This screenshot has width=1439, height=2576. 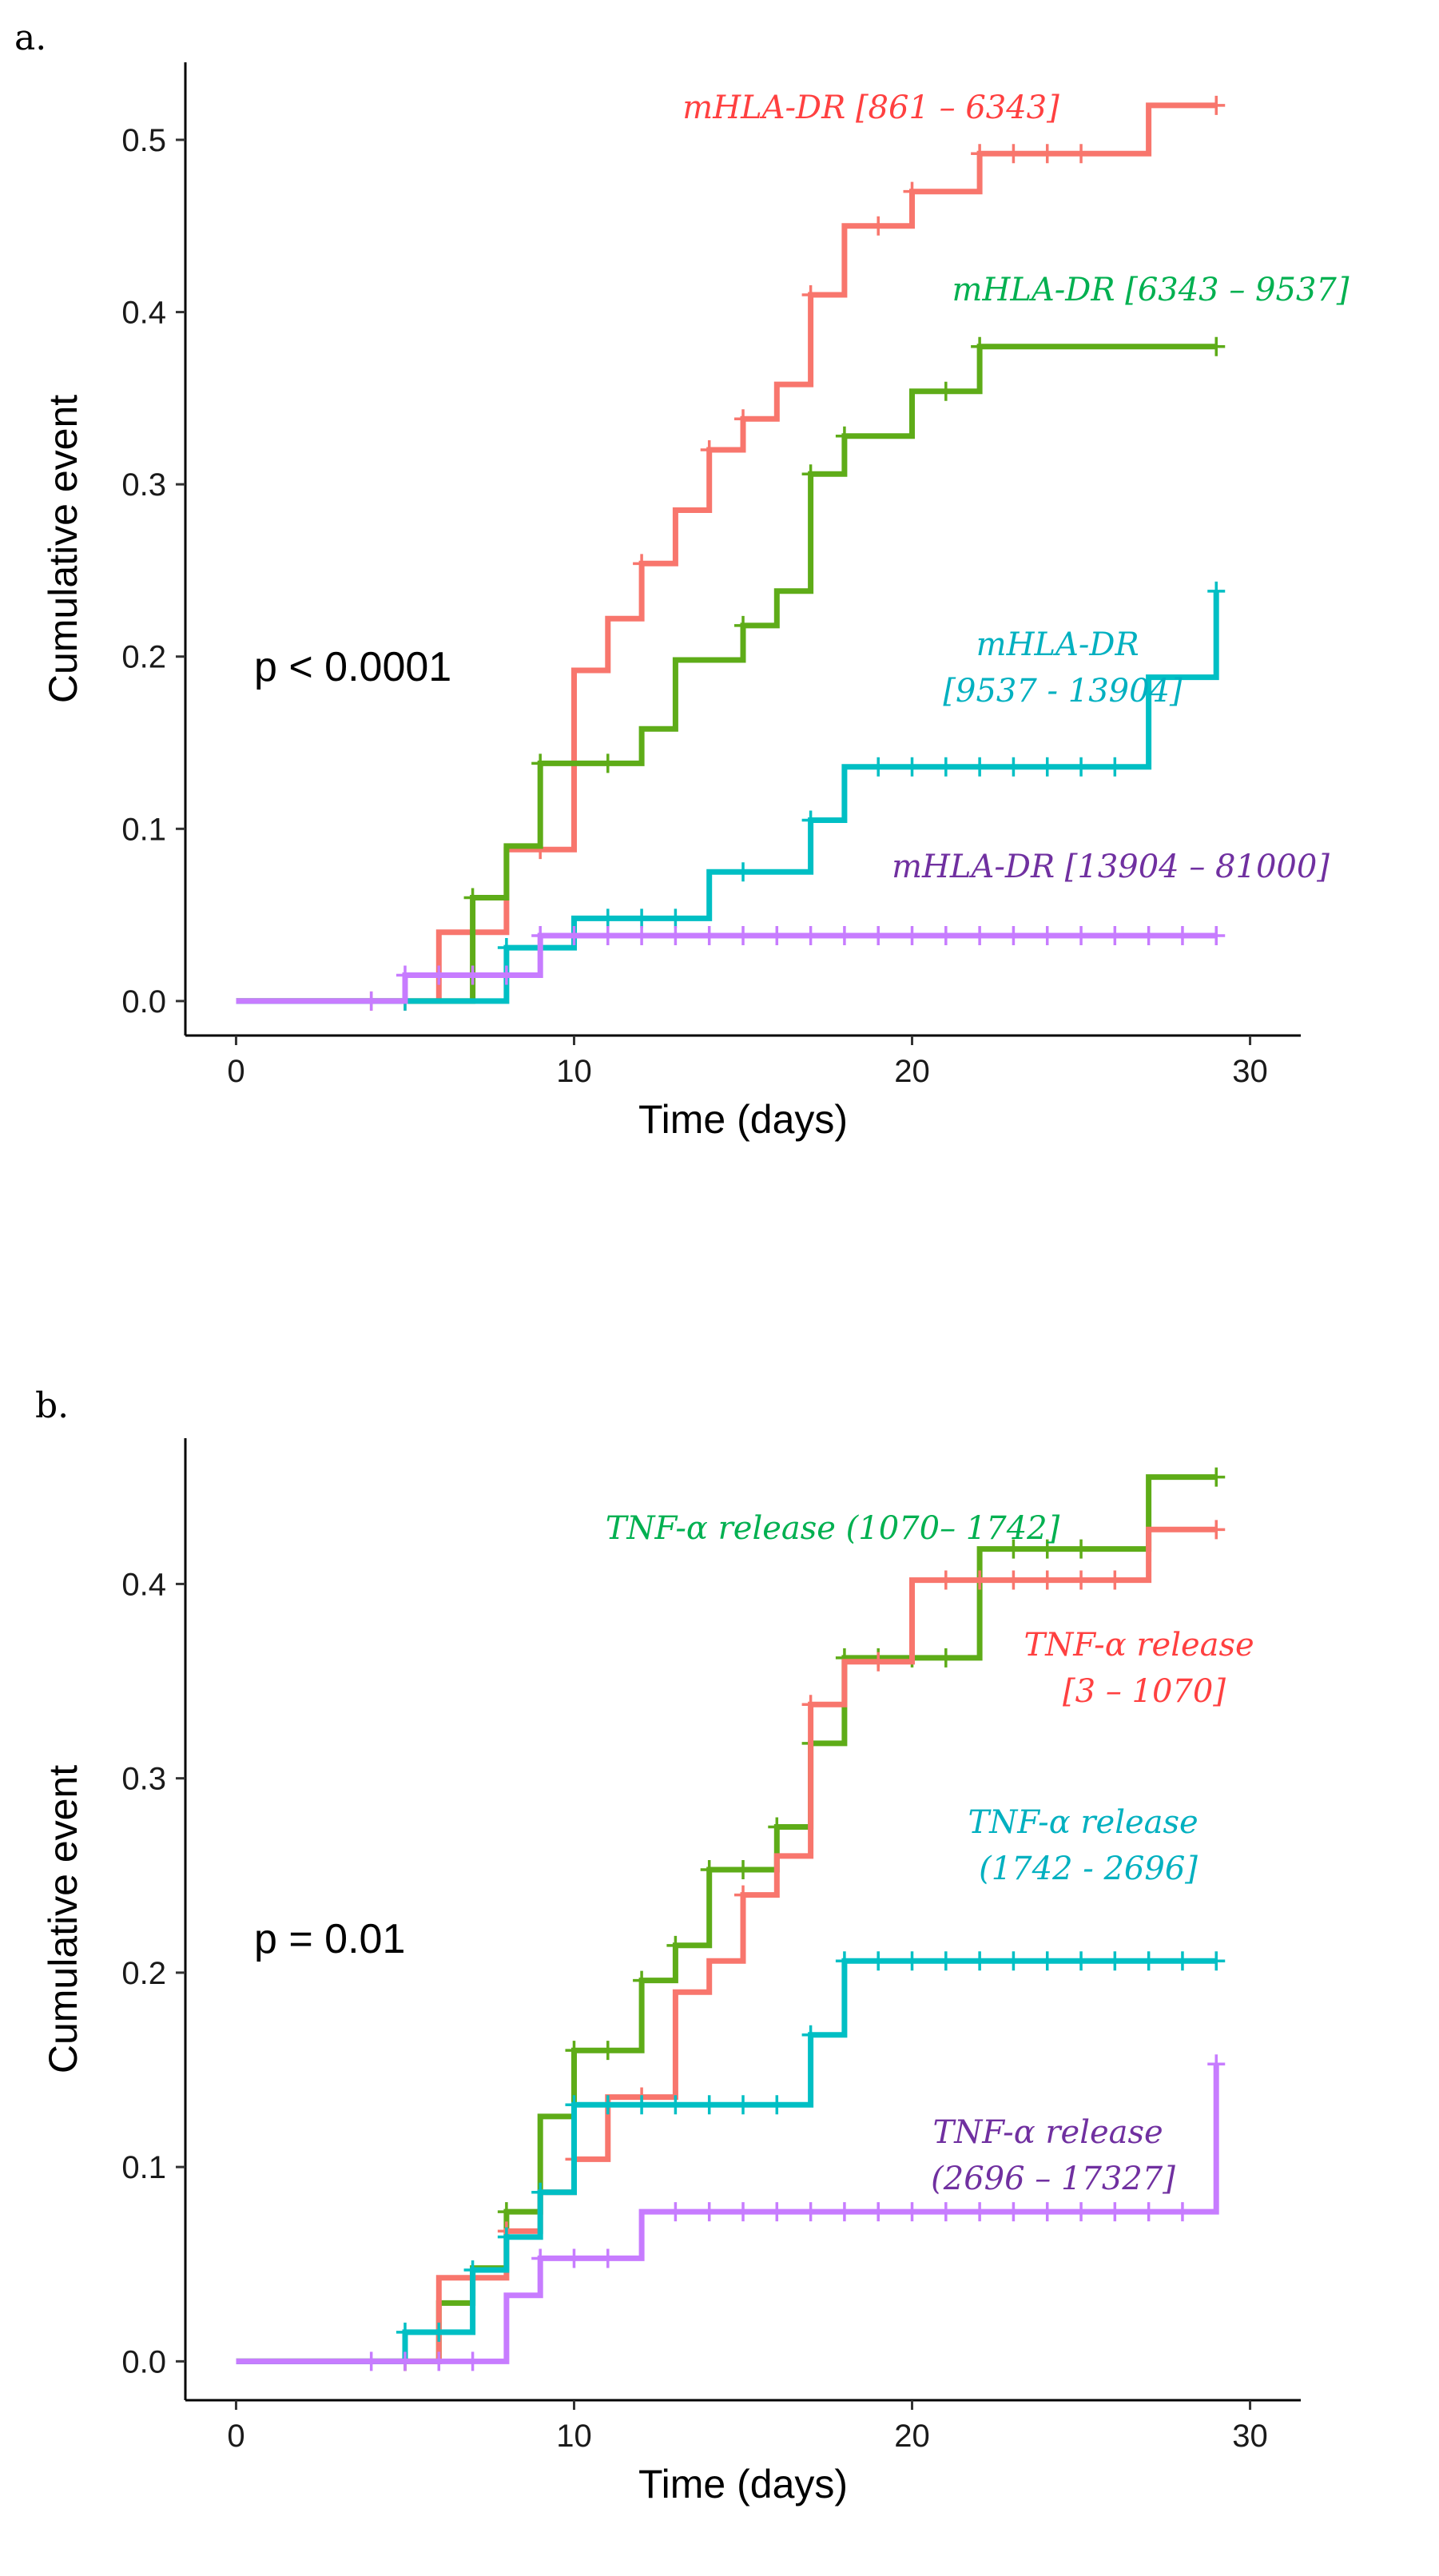 What do you see at coordinates (52, 1405) in the screenshot?
I see `panel-b-label: b.` at bounding box center [52, 1405].